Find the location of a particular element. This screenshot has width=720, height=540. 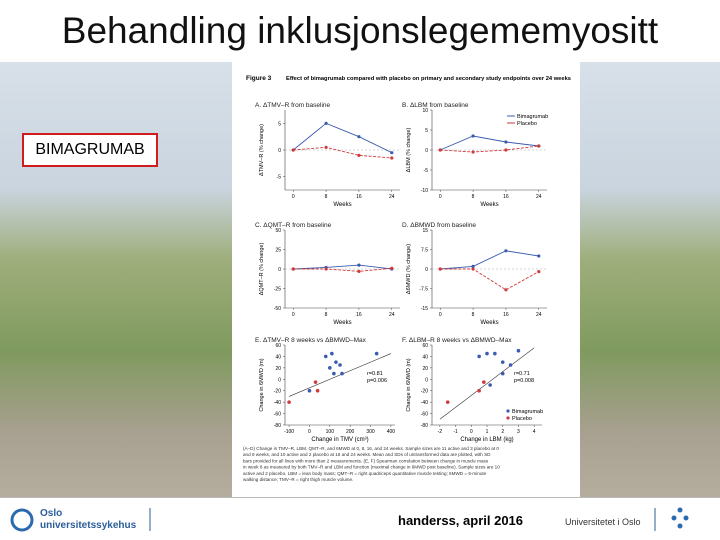

x-tick-label: -1 is located at coordinates (455, 432).